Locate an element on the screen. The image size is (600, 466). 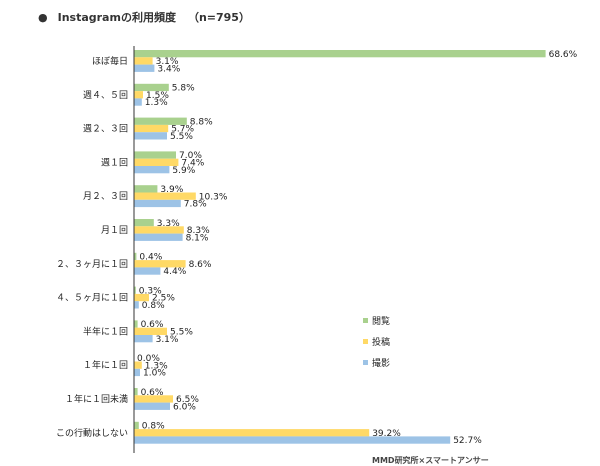
data-label: 6.0% is located at coordinates (184, 407).